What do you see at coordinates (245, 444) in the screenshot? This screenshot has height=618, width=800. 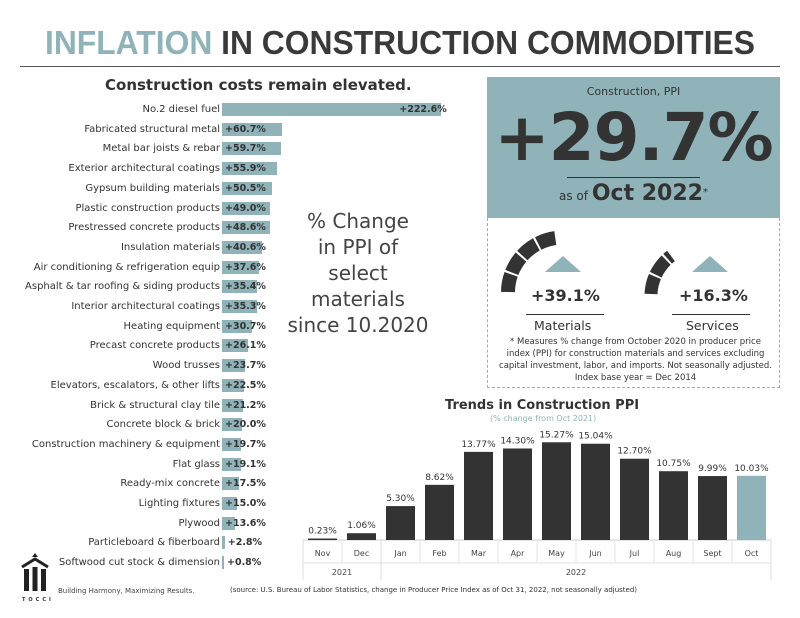 I see `bar-value-label: +19.7%` at bounding box center [245, 444].